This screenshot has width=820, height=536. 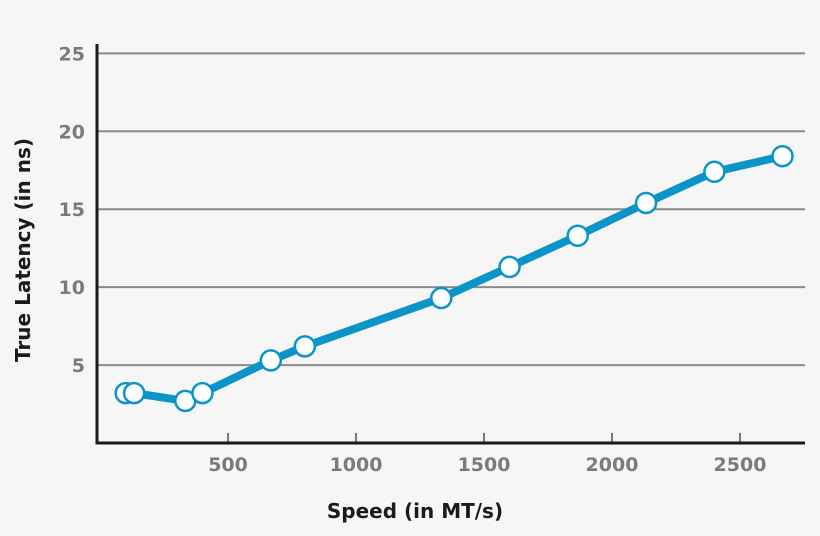 What do you see at coordinates (484, 465) in the screenshot?
I see `x-tick-label: 1500` at bounding box center [484, 465].